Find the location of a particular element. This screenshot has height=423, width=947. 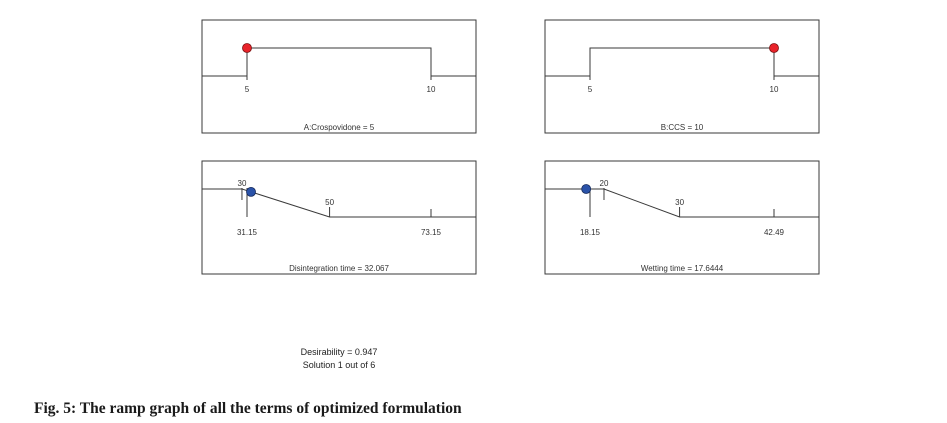

panel-title: A:Crospovidone = 5 is located at coordinates (339, 127).